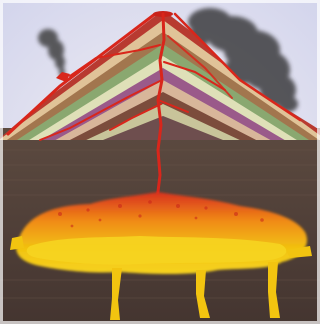 This screenshot has height=324, width=320. Describe the element at coordinates (63, 77) in the screenshot. I see `side-vent` at that location.